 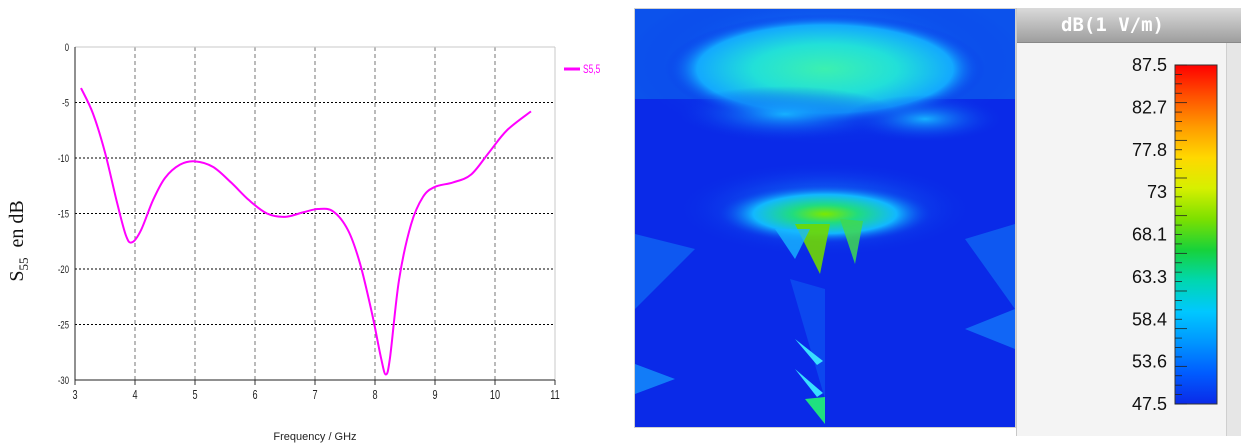 I want to click on x-tick-label: 10, so click(x=495, y=396).